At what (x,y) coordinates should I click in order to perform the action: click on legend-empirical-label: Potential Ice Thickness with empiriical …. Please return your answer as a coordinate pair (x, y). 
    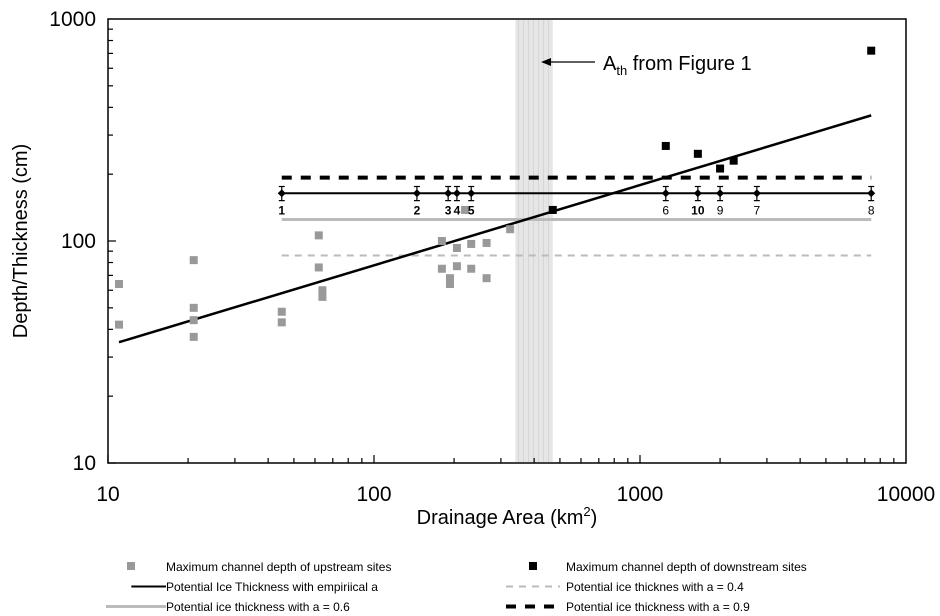
    Looking at the image, I should click on (272, 586).